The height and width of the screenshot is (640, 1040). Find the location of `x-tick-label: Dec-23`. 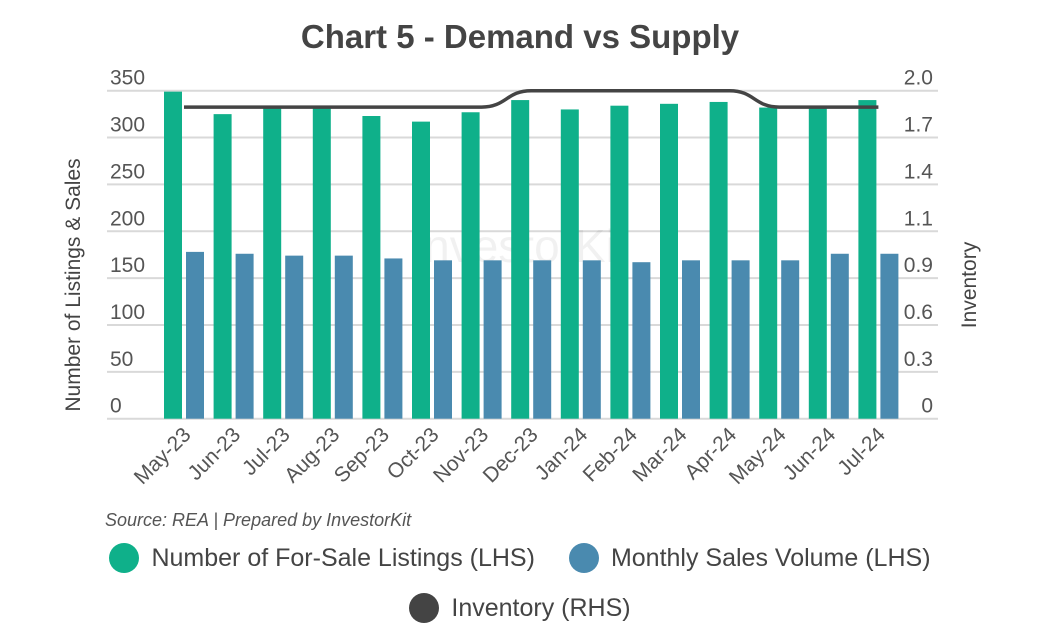

x-tick-label: Dec-23 is located at coordinates (511, 455).